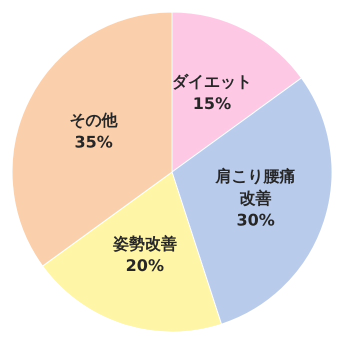 Image resolution: width=344 pixels, height=346 pixels. I want to click on data-label: 35%, so click(93, 142).